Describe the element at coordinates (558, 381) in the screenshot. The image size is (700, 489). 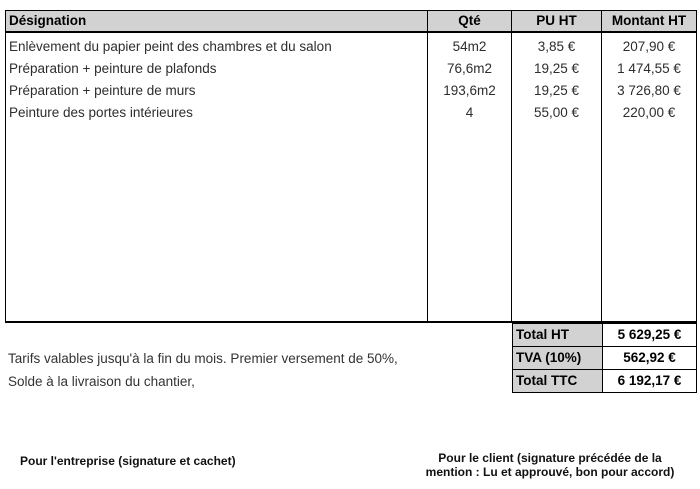
I see `total-ttc-label: Total TTC` at that location.